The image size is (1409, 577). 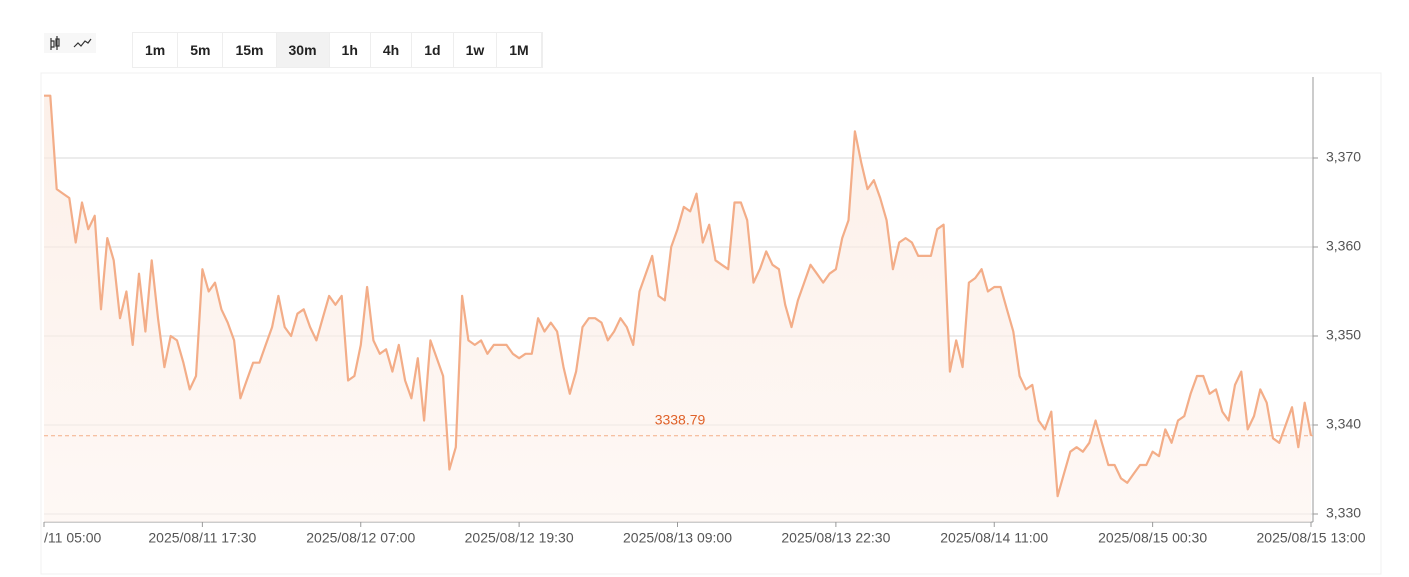 What do you see at coordinates (70, 43) in the screenshot?
I see `chart-type-icons` at bounding box center [70, 43].